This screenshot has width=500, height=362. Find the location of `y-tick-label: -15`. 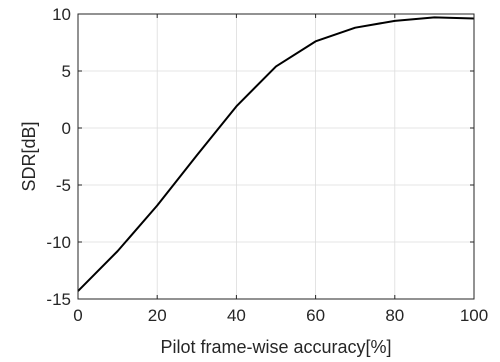

y-tick-label: -15 is located at coordinates (58, 299).